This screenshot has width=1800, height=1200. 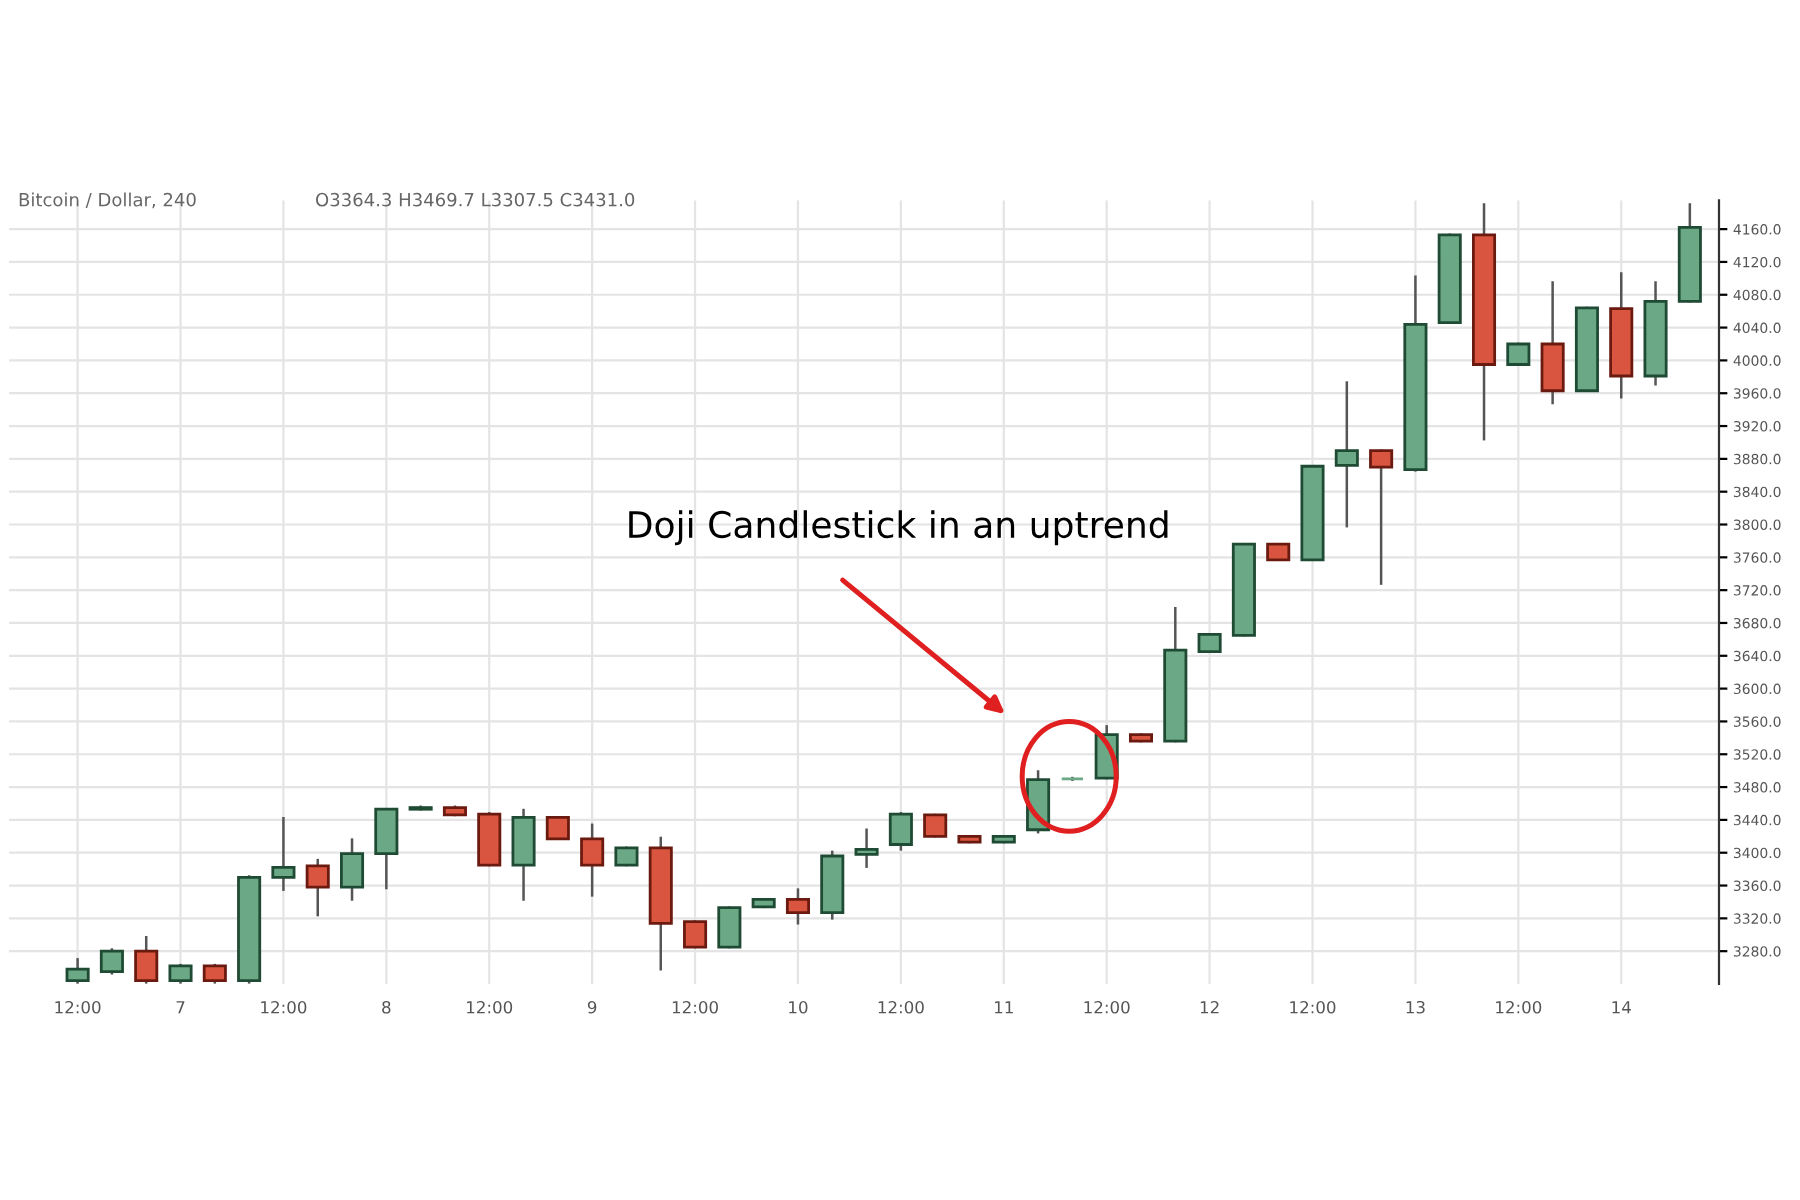 I want to click on x-tick-label: 9, so click(x=592, y=1007).